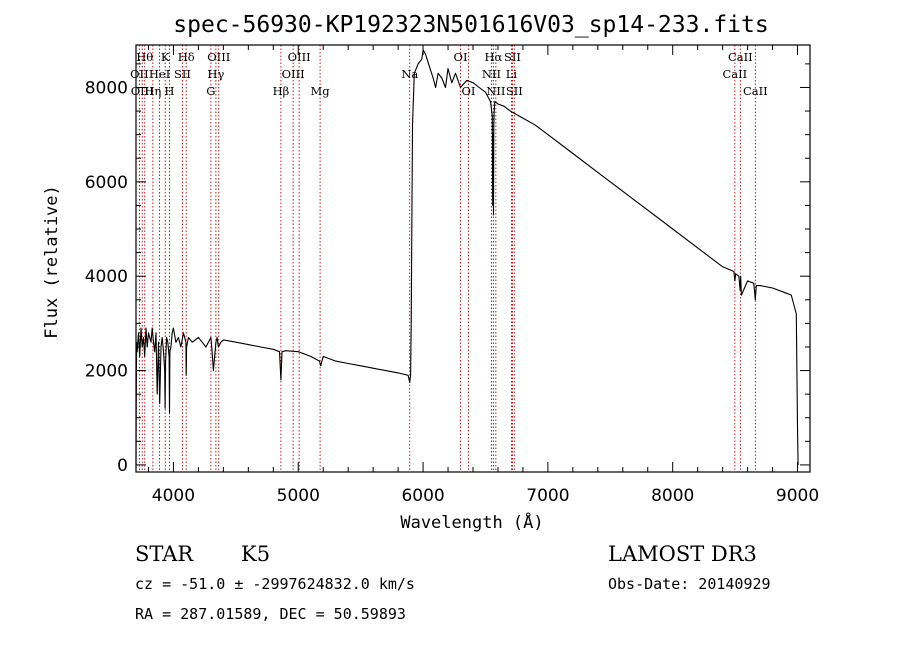  Describe the element at coordinates (740, 57) in the screenshot. I see `line-marker-label-26: CaII` at that location.